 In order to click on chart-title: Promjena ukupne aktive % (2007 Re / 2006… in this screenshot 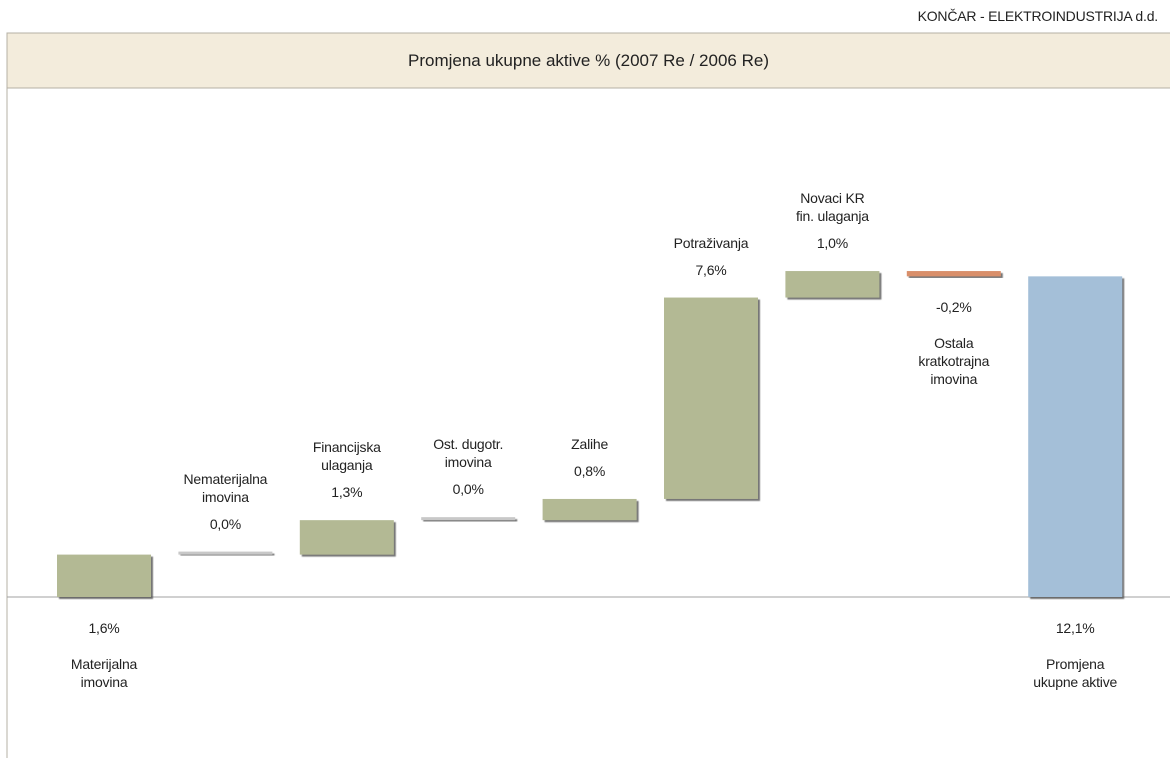, I will do `click(588, 60)`.